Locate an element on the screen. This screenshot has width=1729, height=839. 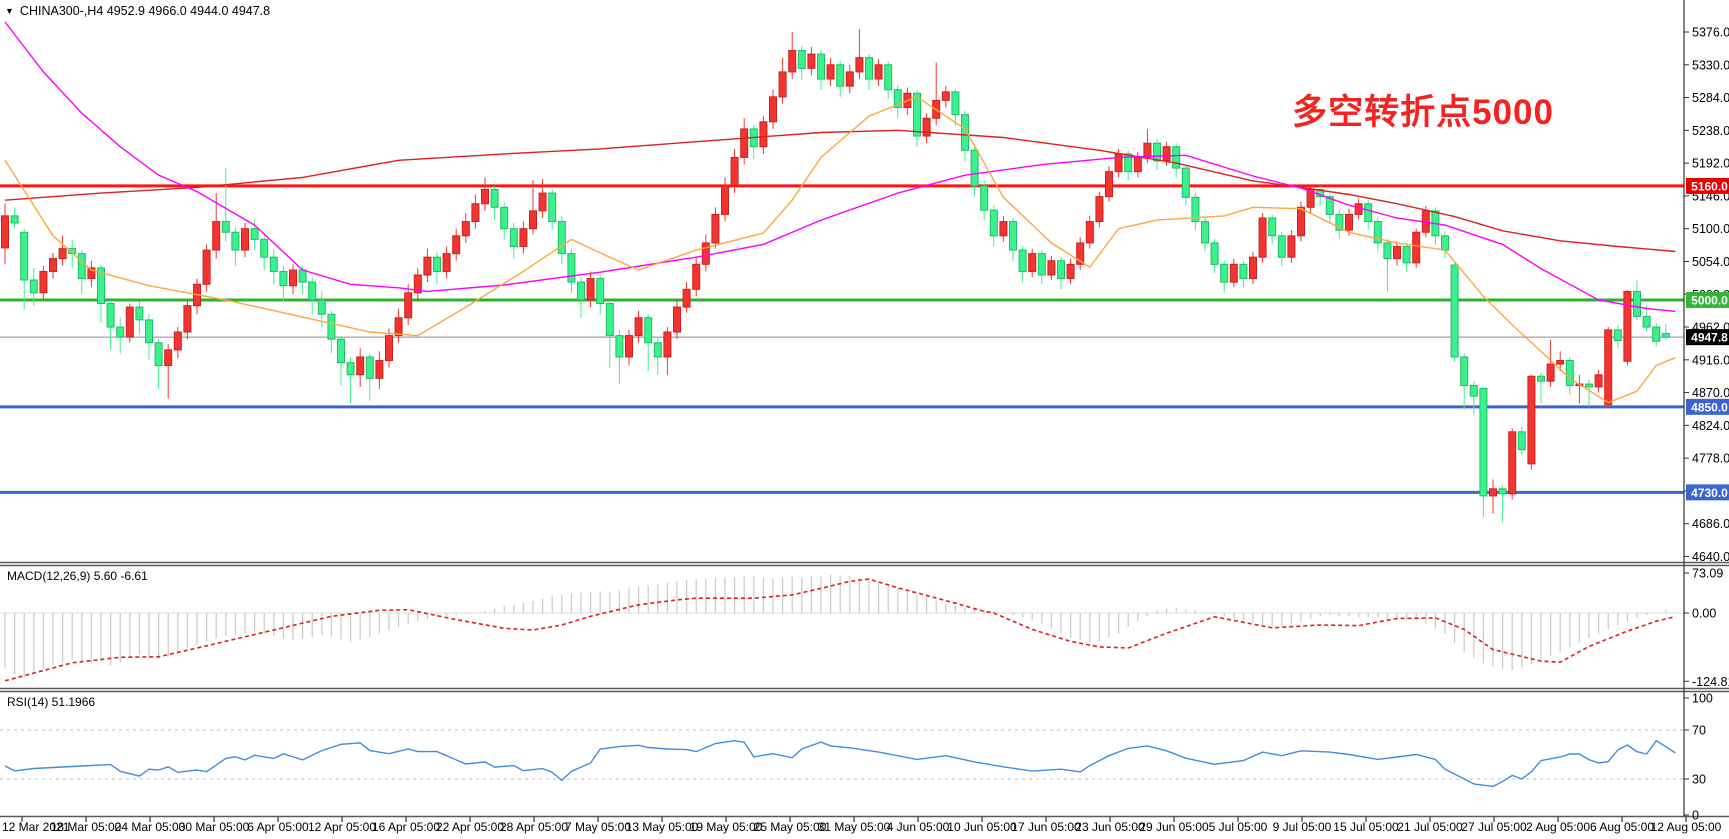
svg-text: 4916.0 is located at coordinates (1710, 360).